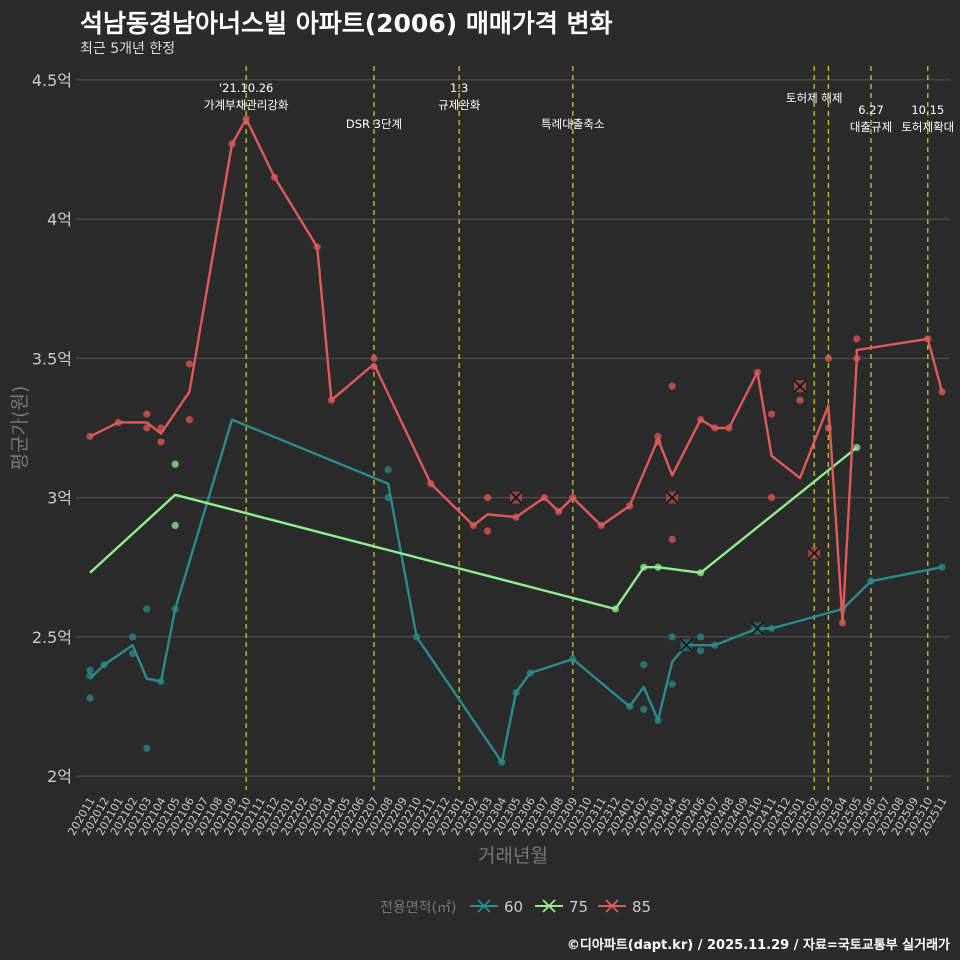 Image resolution: width=960 pixels, height=960 pixels. I want to click on event-label: 1.3, so click(459, 88).